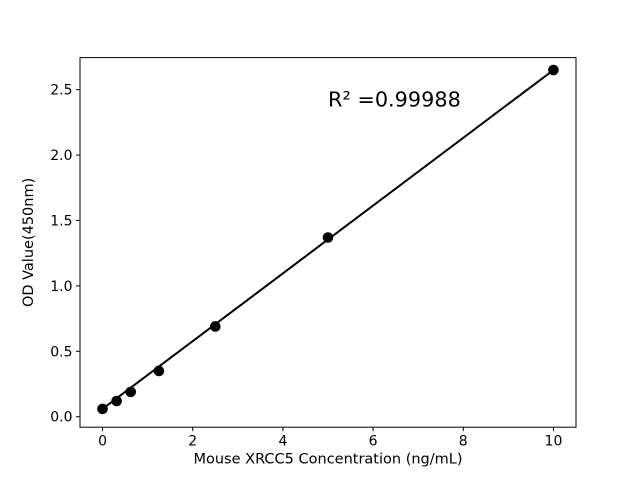  Describe the element at coordinates (102, 442) in the screenshot. I see `x-tick-label: 0` at that location.